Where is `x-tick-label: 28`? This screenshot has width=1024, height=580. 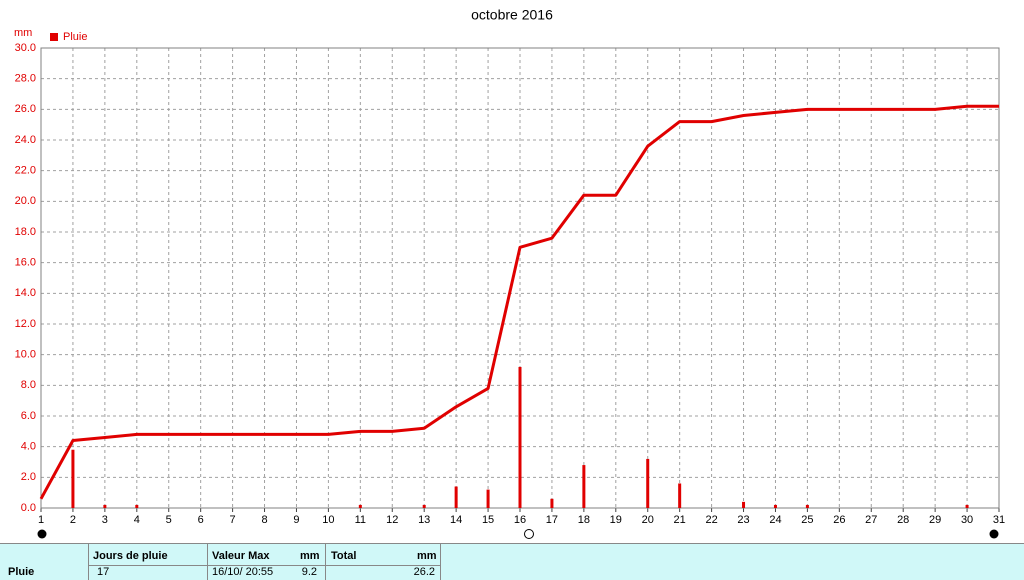 x-tick-label: 28 is located at coordinates (903, 520).